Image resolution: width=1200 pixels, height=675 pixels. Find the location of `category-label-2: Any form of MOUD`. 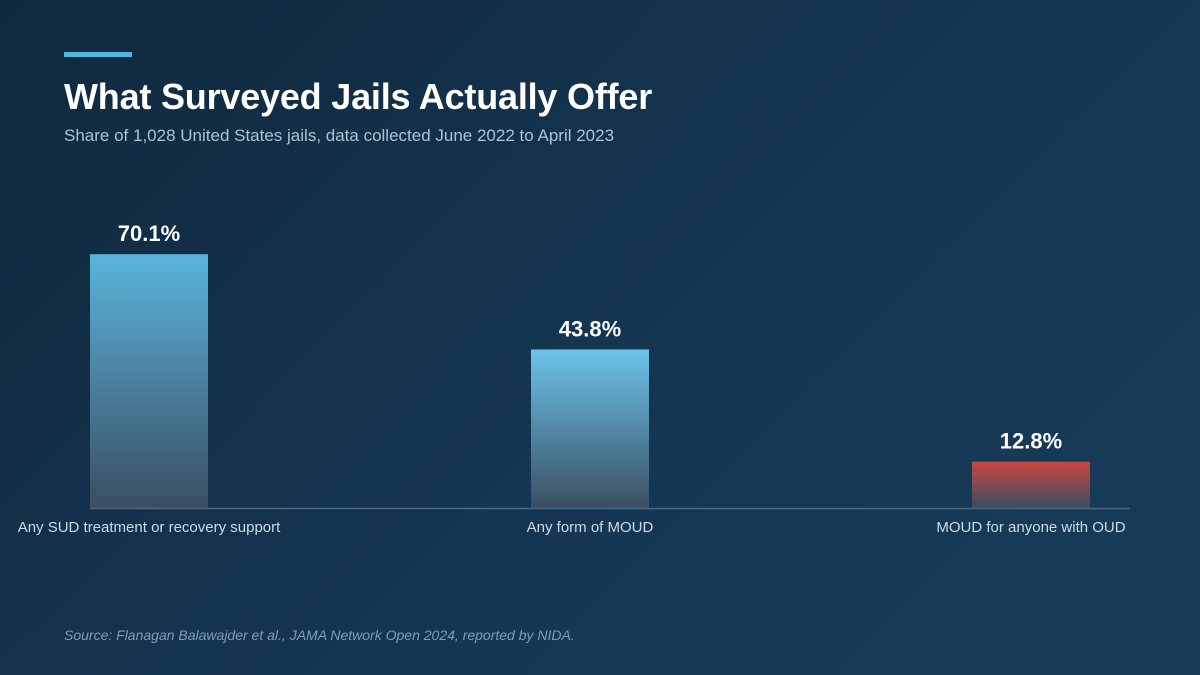

category-label-2: Any form of MOUD is located at coordinates (590, 527).